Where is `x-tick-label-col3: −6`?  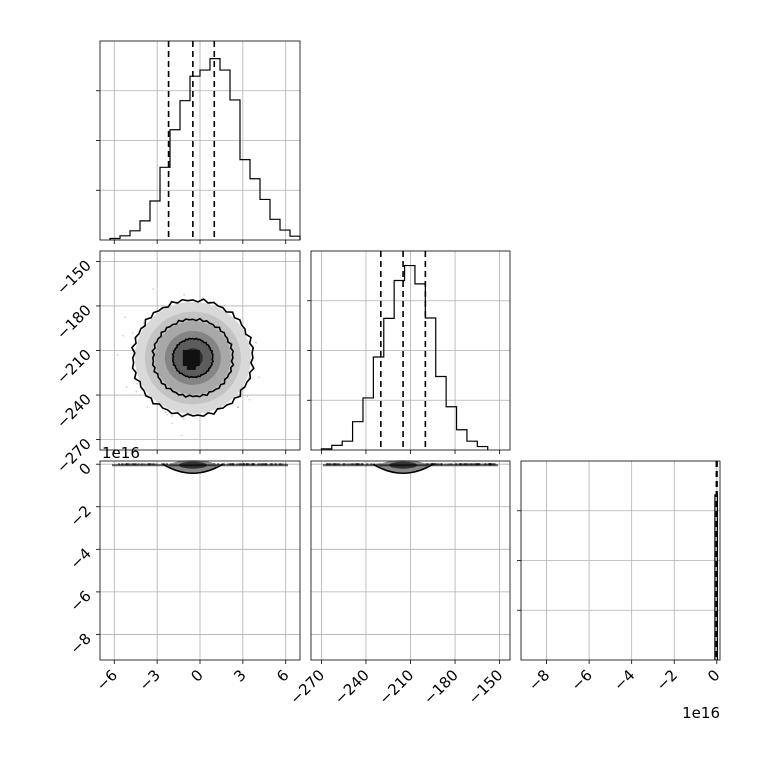
x-tick-label-col3: −6 is located at coordinates (582, 680).